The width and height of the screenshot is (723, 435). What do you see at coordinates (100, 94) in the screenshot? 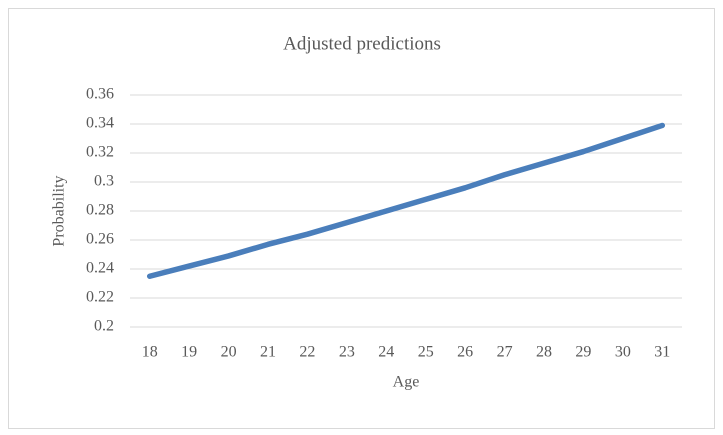
I see `y-tick-label: 0.36` at bounding box center [100, 94].